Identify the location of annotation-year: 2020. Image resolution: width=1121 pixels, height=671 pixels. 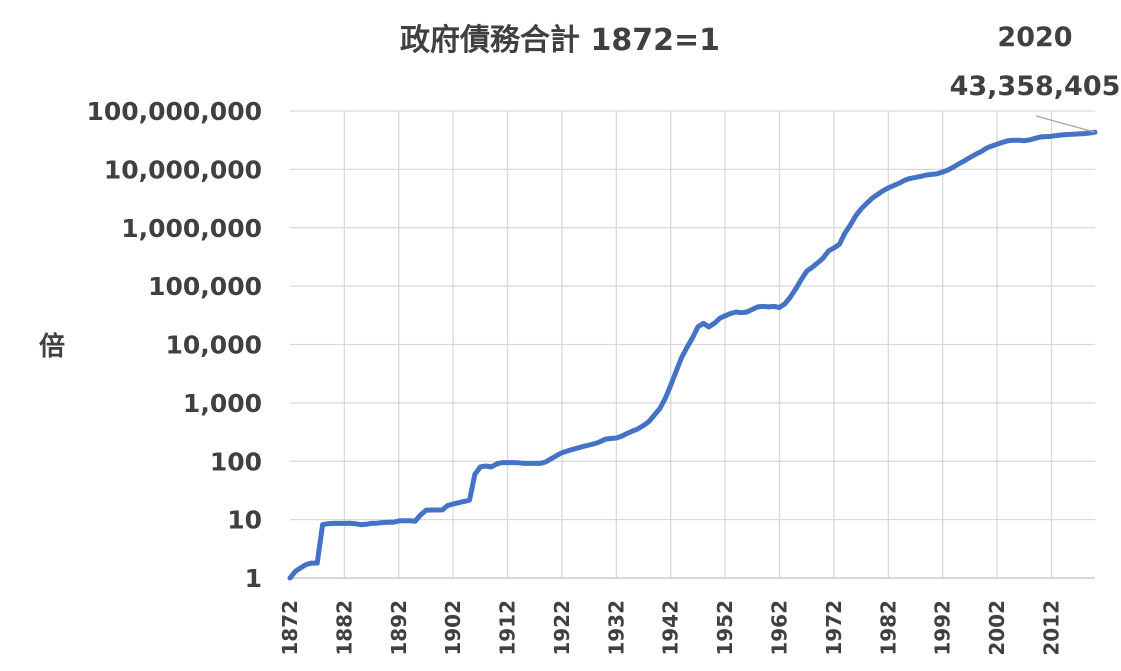
(1034, 37).